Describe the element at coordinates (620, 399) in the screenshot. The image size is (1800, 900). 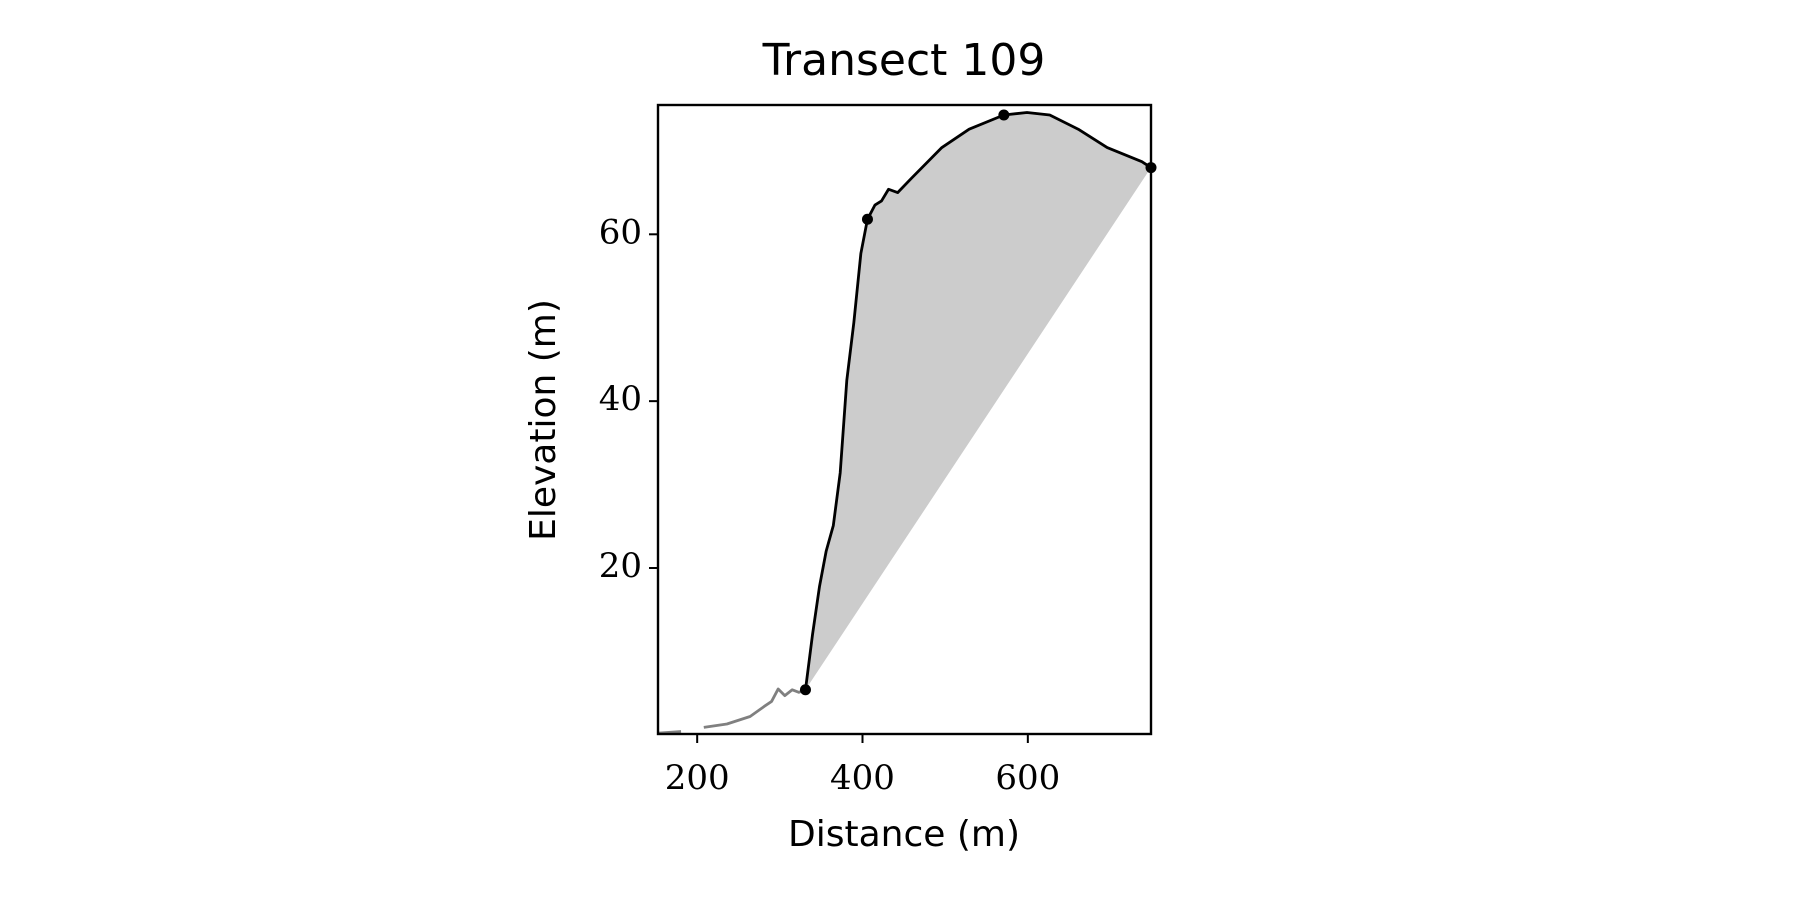
I see `y-tick-label: 40` at that location.